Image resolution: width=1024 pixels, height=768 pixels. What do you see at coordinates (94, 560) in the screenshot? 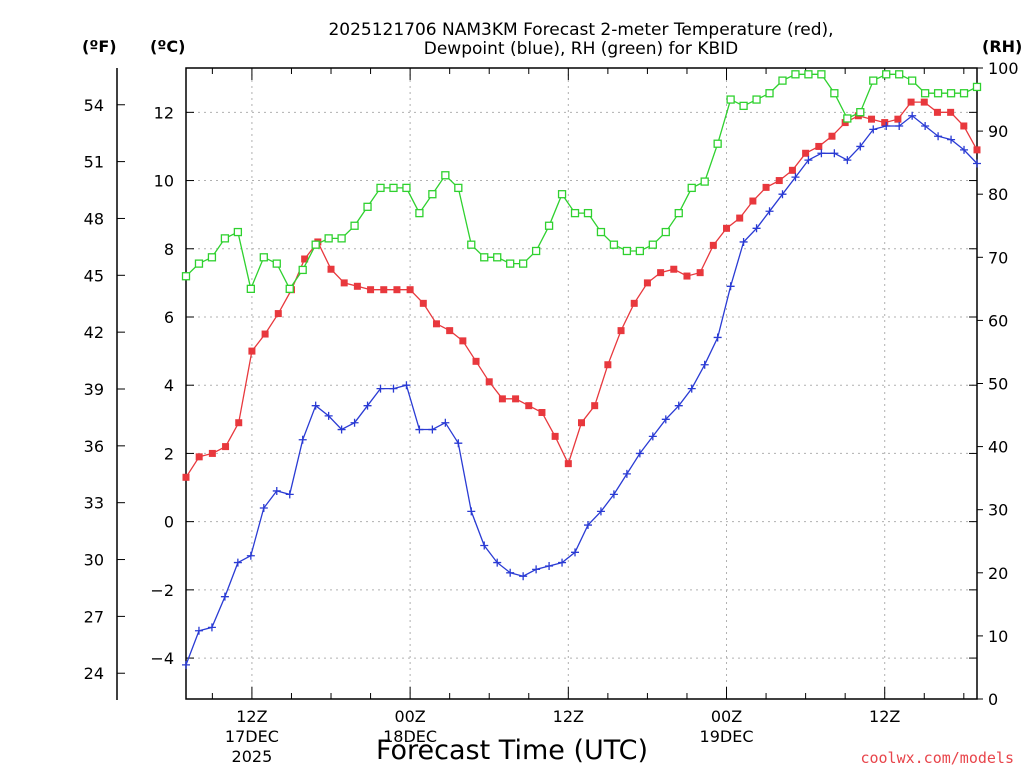
I see `fahrenheit-tick-label: 30` at bounding box center [94, 560].